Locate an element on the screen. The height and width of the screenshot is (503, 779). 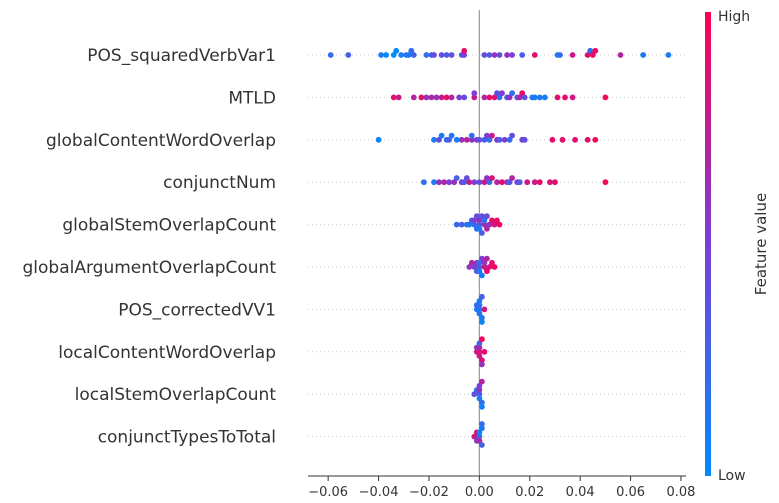
x-tick-label: −0.02 is located at coordinates (429, 492).